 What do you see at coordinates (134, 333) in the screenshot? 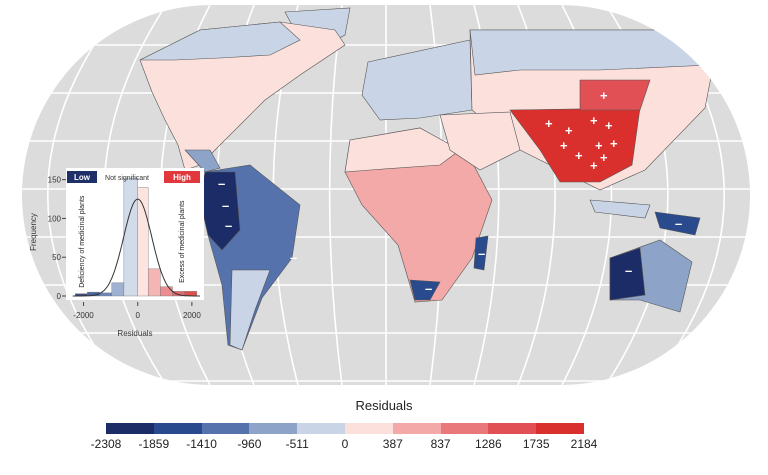
I see `inset-xlabel: Residuals` at bounding box center [134, 333].